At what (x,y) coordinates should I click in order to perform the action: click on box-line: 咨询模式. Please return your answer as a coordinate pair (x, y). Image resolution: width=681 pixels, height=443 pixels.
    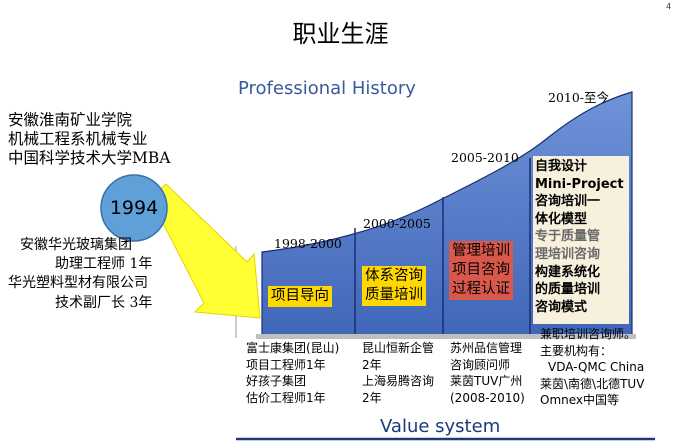
    Looking at the image, I should click on (561, 307).